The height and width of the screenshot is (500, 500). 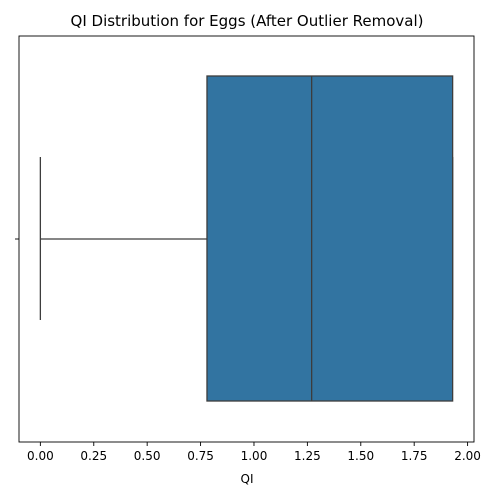 What do you see at coordinates (307, 456) in the screenshot?
I see `x-tick-label: 1.25` at bounding box center [307, 456].